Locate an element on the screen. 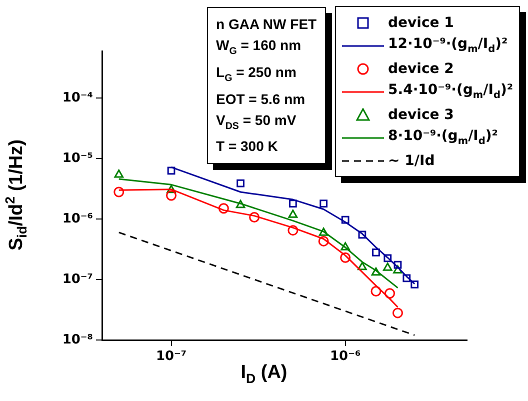  legend-label: 5.4·10⁻⁹·(g$_{m}$/I$_{d}$)² is located at coordinates (450, 91).